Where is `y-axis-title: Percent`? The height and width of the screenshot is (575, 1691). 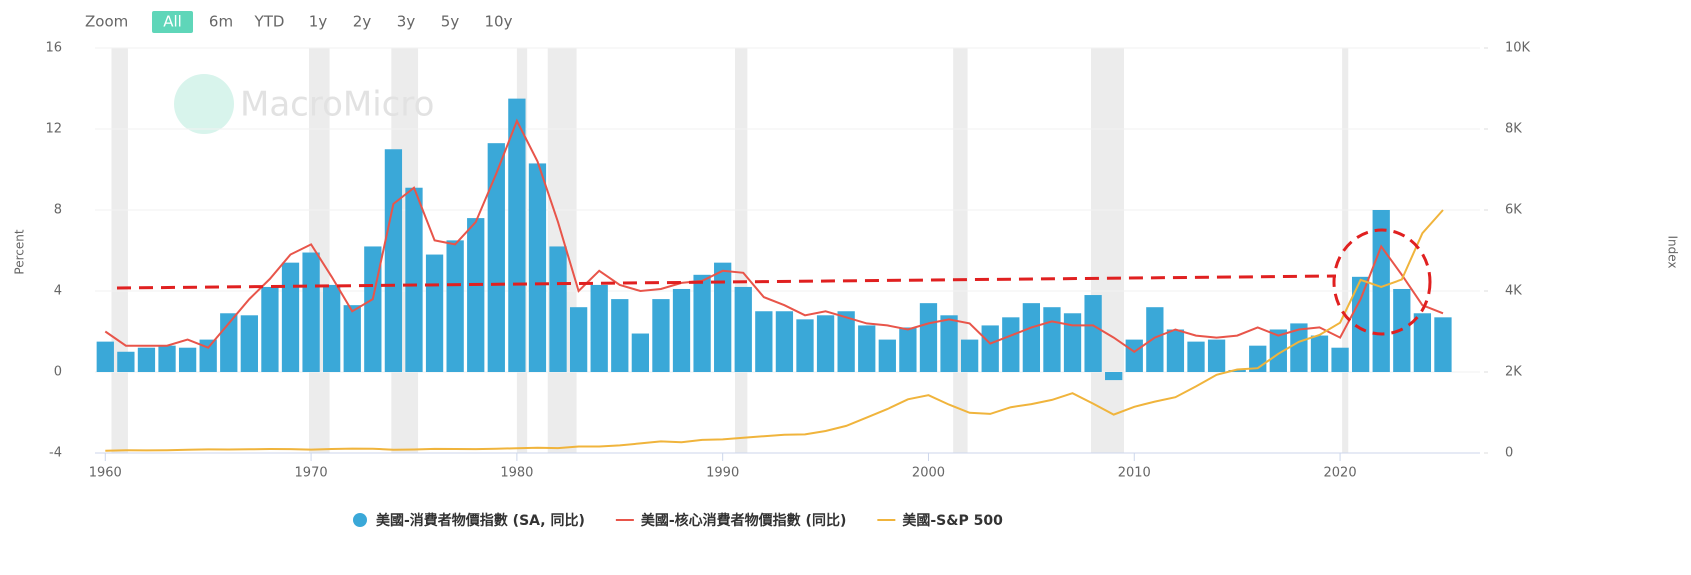
y-axis-title: Percent is located at coordinates (20, 251).